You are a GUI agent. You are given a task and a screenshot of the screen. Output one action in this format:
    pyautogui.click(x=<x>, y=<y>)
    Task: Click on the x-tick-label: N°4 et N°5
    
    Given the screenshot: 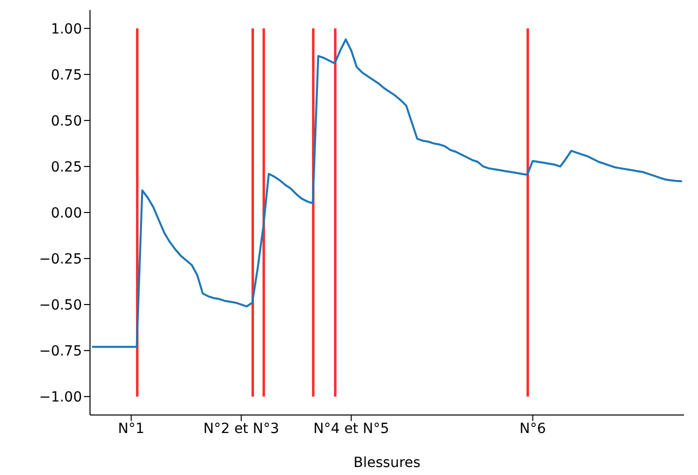 What is the action you would take?
    pyautogui.click(x=351, y=428)
    